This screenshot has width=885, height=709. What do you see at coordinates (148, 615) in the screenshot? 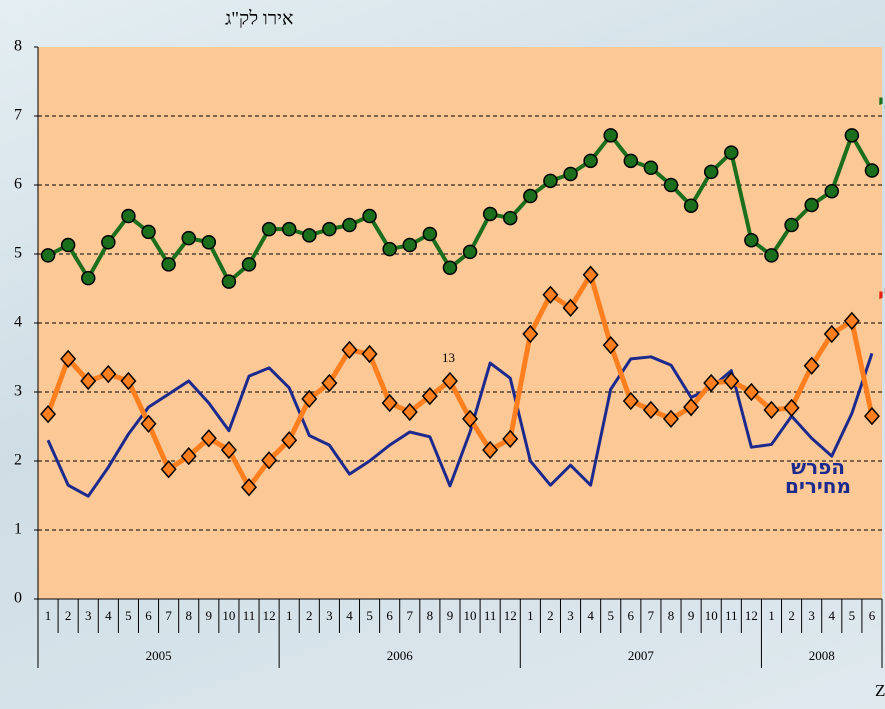
I see `x-tick-label: 6` at bounding box center [148, 615].